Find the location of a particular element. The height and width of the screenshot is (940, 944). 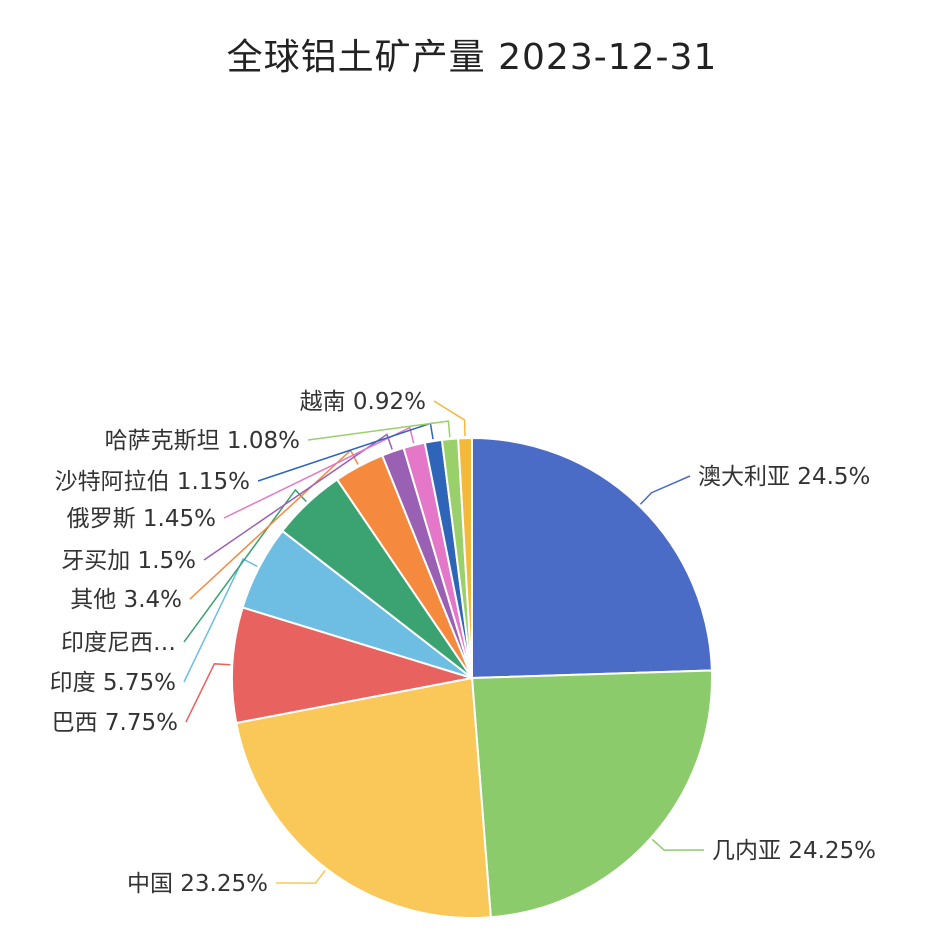

slice-label: 澳大利亚 24.5% is located at coordinates (784, 477).